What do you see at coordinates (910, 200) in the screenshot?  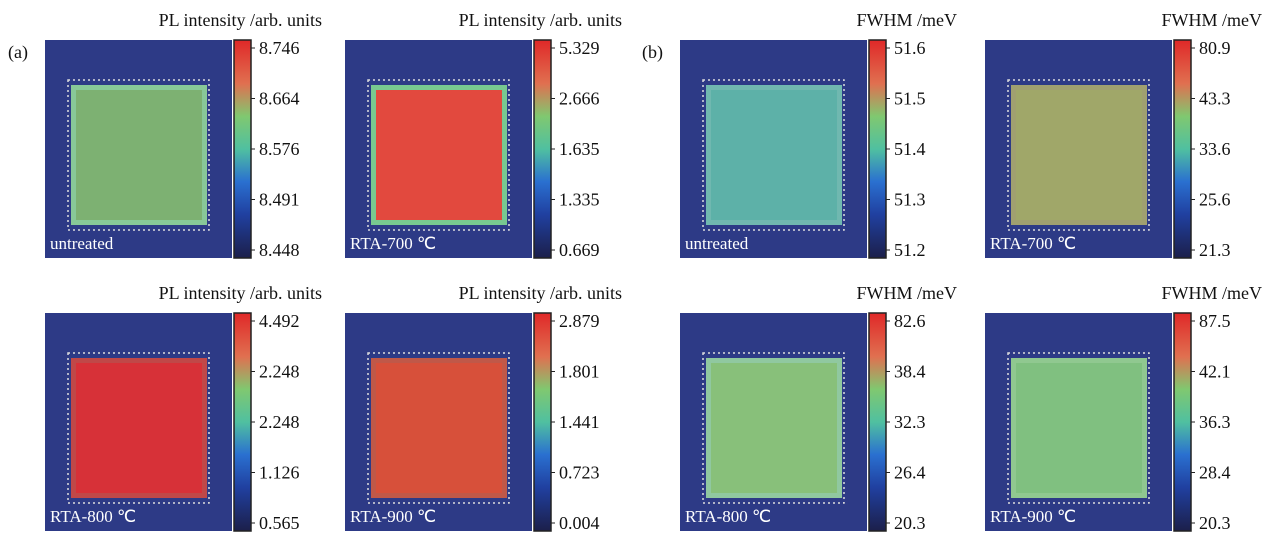 I see `colorbar-label: 51.3` at bounding box center [910, 200].